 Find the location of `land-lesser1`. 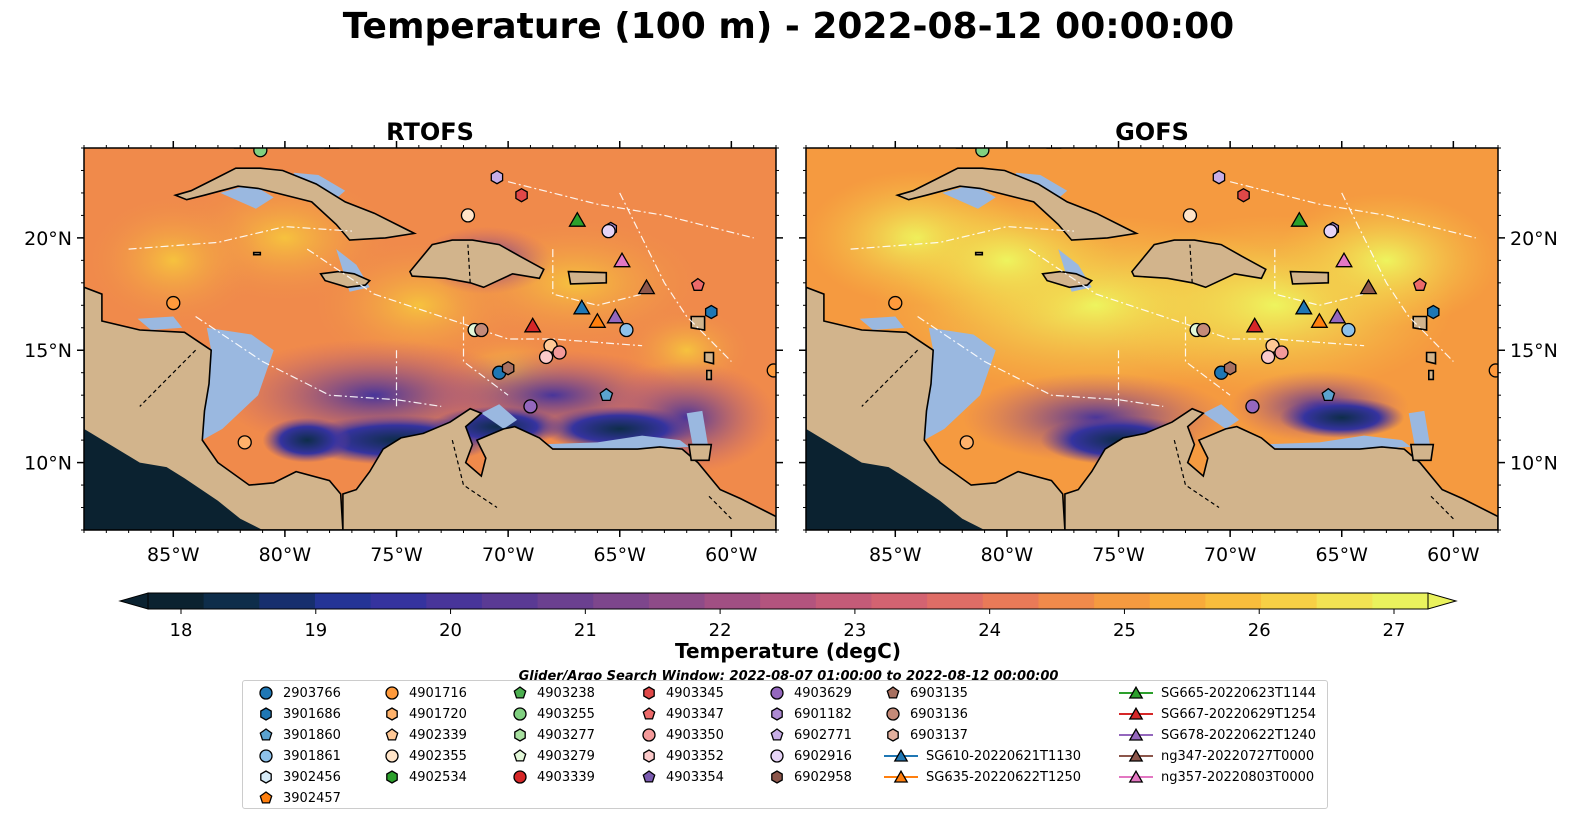

land-lesser1 is located at coordinates (709, 375).